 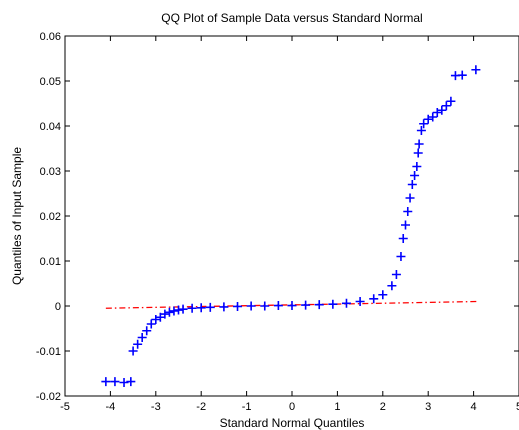 What do you see at coordinates (50, 172) in the screenshot?
I see `y-tick-label: 0.03` at bounding box center [50, 172].